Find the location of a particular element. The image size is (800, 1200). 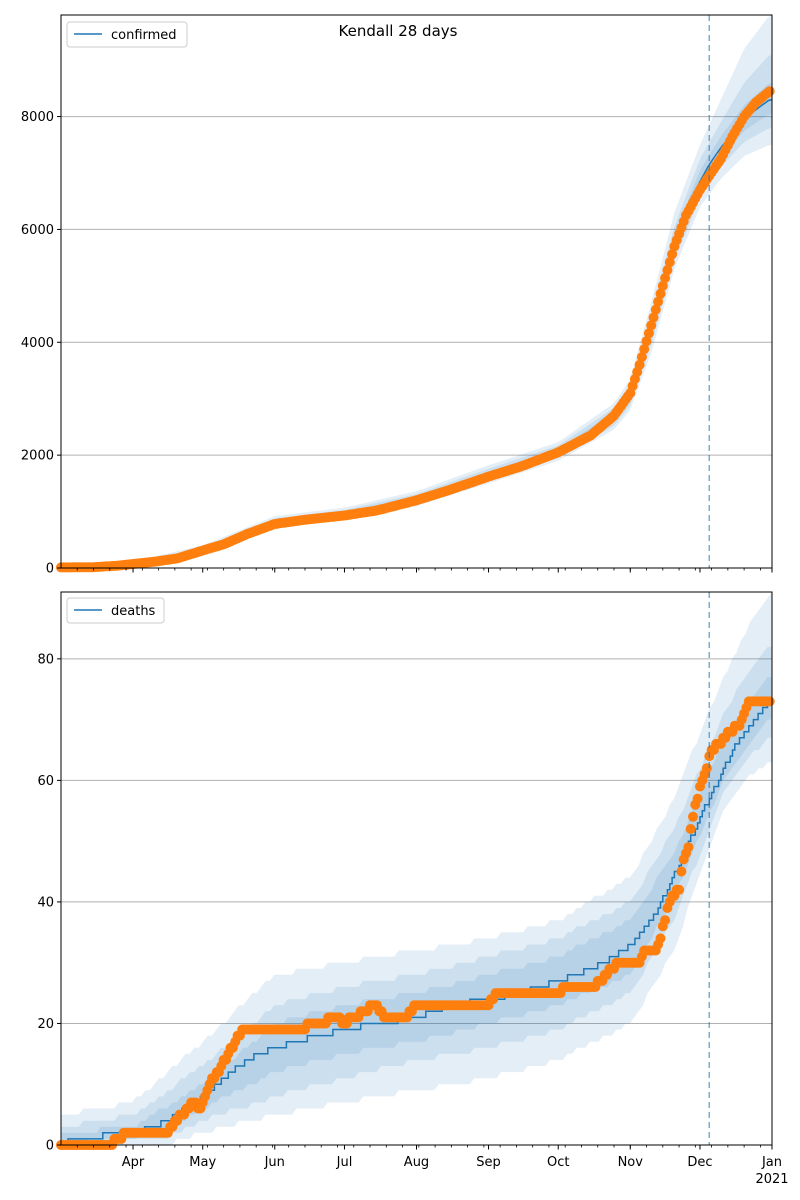

deaths-x-ticks: Apr May Jun Jul Aug Sep Oct Nov Dec Jan 2021 is located at coordinates (432, 1166).